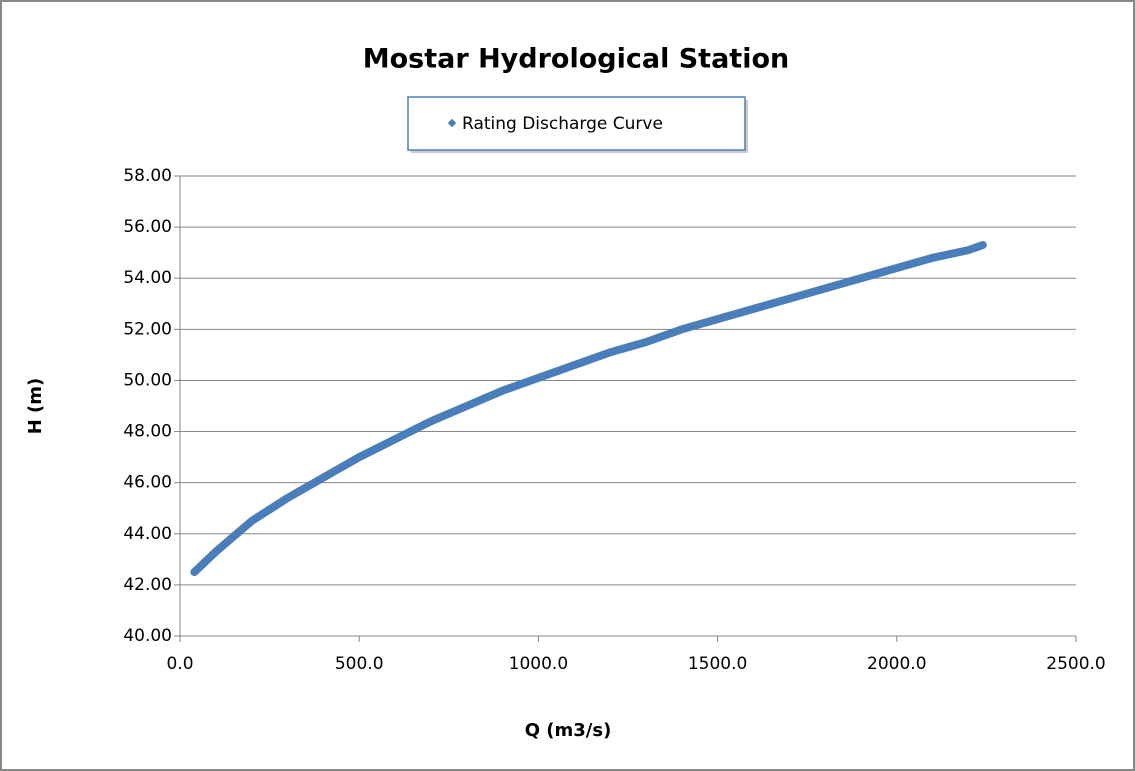 Image resolution: width=1135 pixels, height=771 pixels. What do you see at coordinates (147, 585) in the screenshot?
I see `y-tick-label: 42.00` at bounding box center [147, 585].